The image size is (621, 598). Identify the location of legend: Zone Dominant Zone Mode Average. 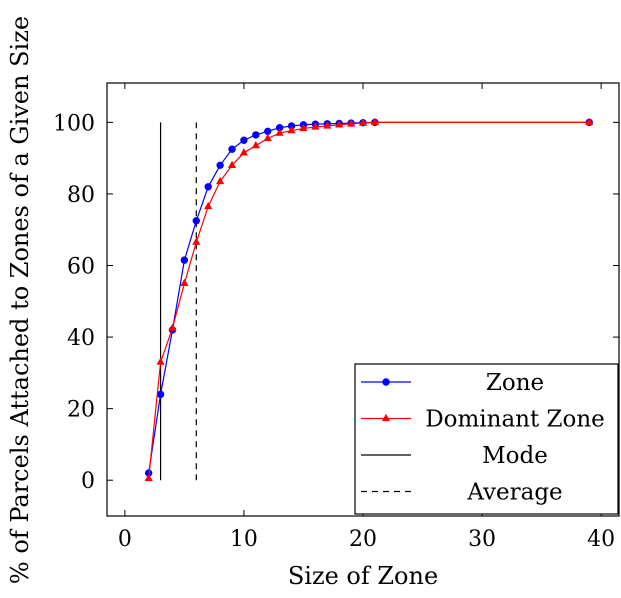
(486, 439).